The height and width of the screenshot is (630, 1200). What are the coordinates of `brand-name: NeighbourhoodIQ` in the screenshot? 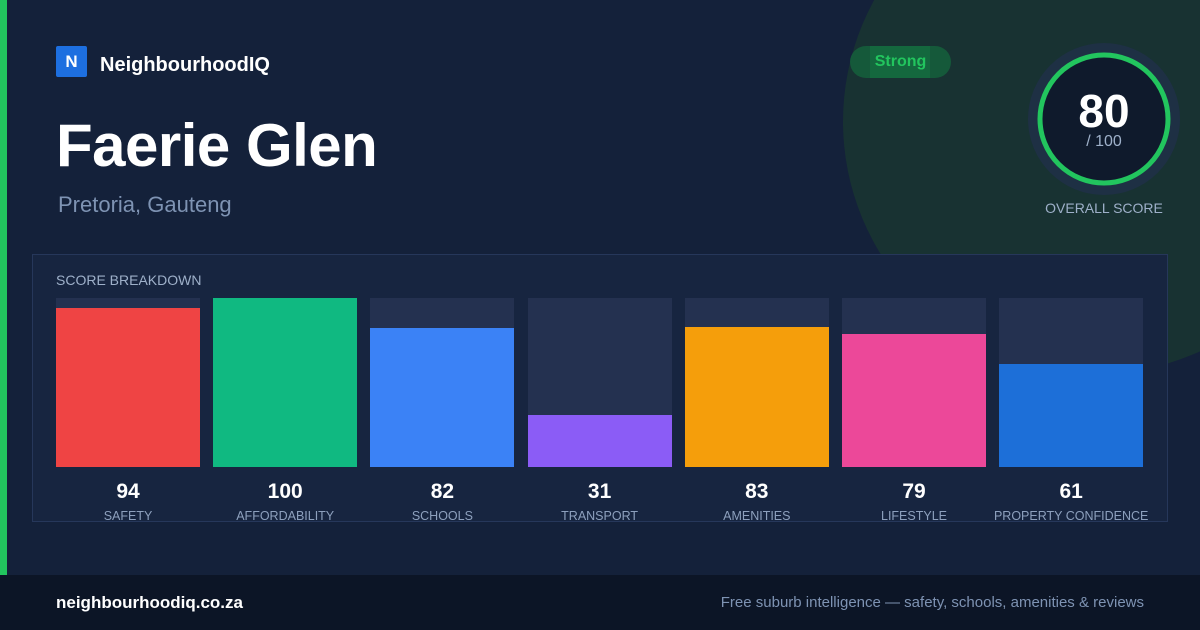 It's located at (185, 65).